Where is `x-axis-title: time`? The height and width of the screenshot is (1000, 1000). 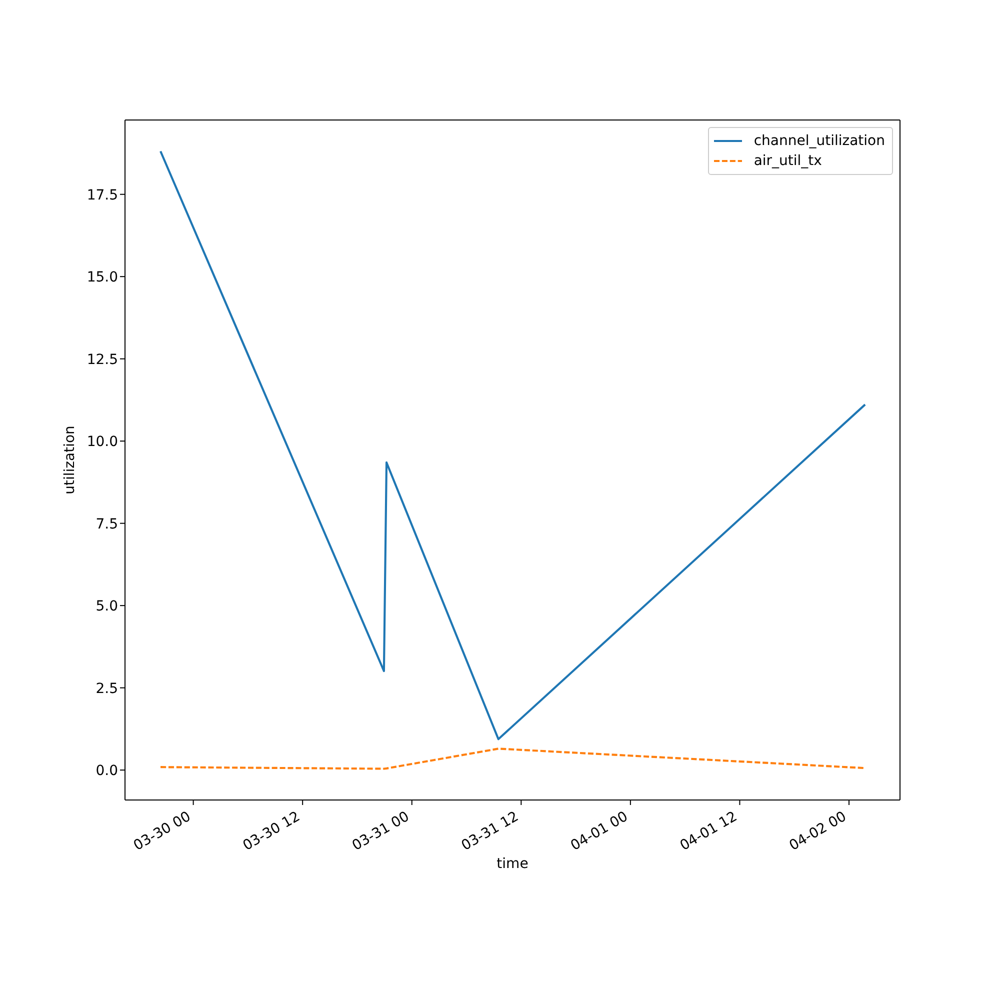 x-axis-title: time is located at coordinates (512, 864).